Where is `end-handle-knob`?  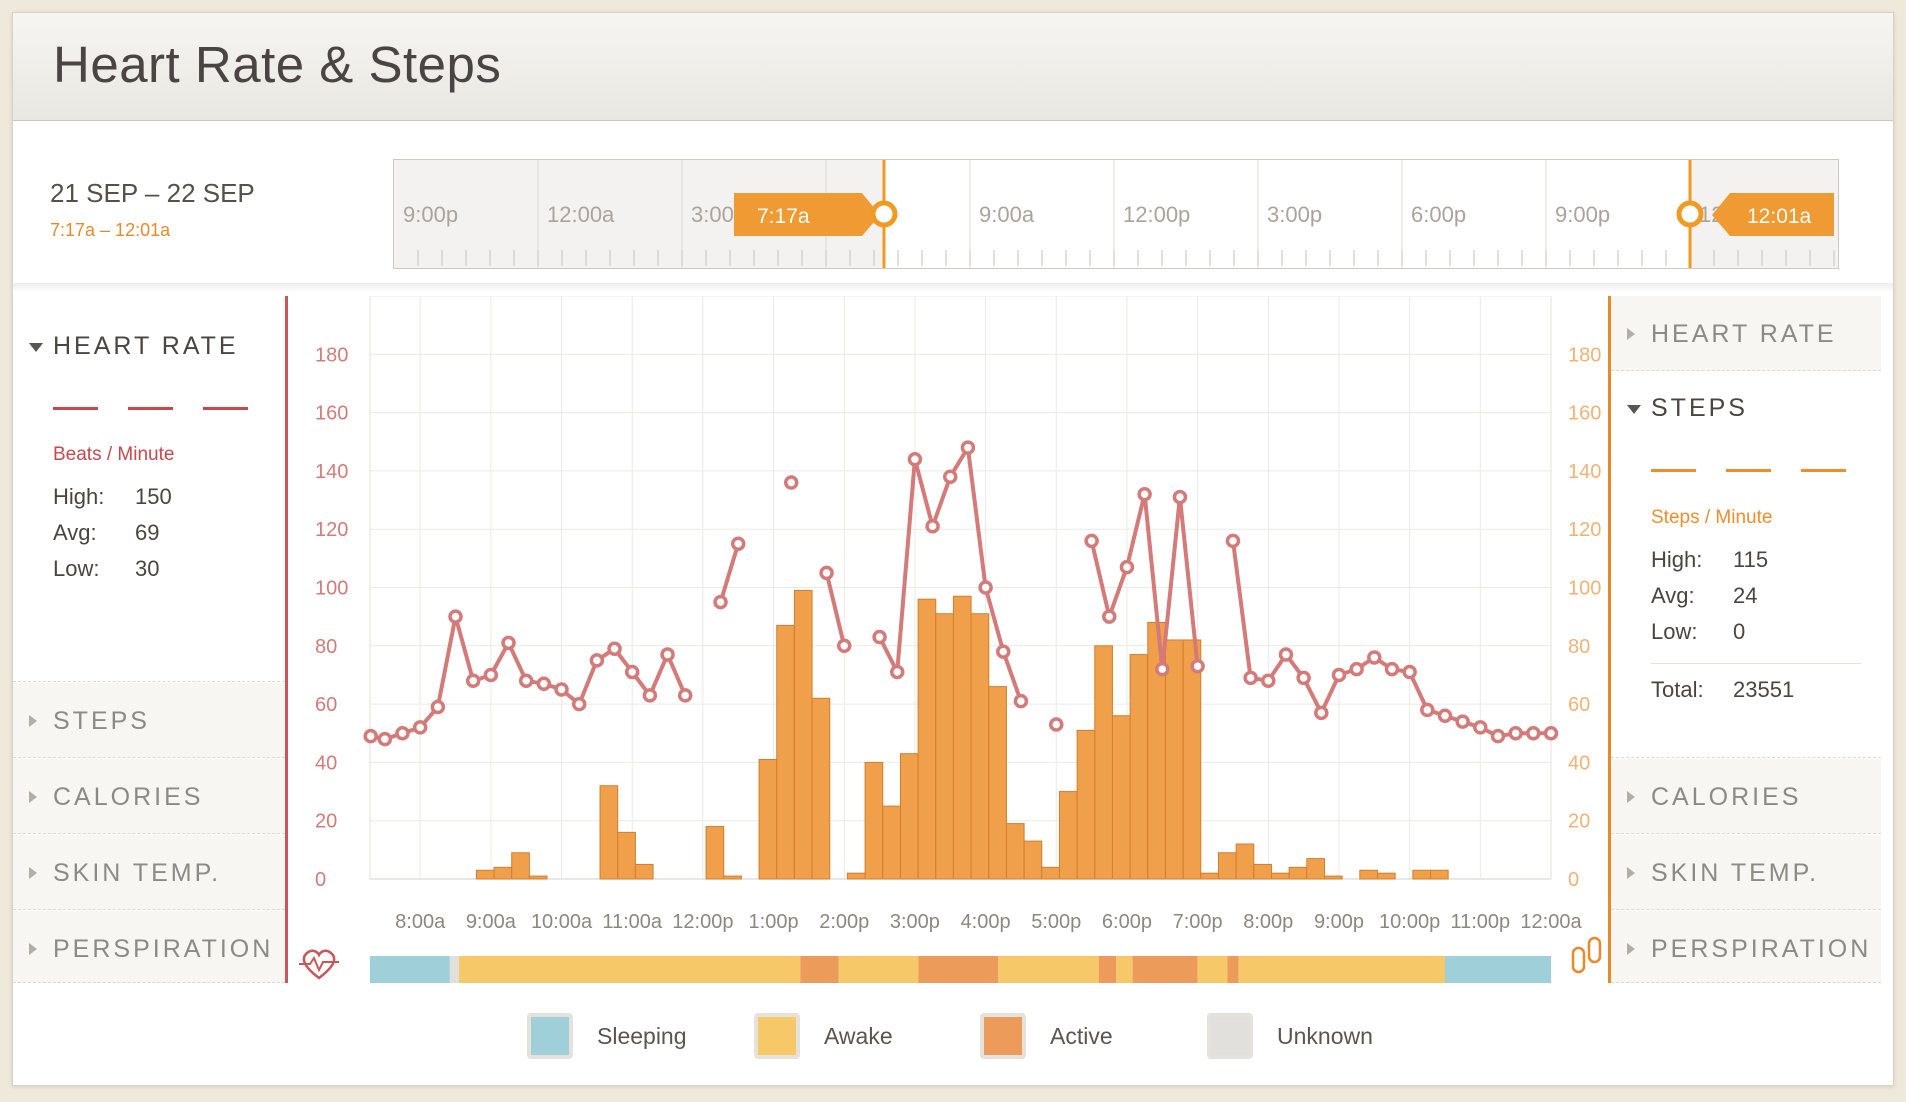 end-handle-knob is located at coordinates (1690, 214).